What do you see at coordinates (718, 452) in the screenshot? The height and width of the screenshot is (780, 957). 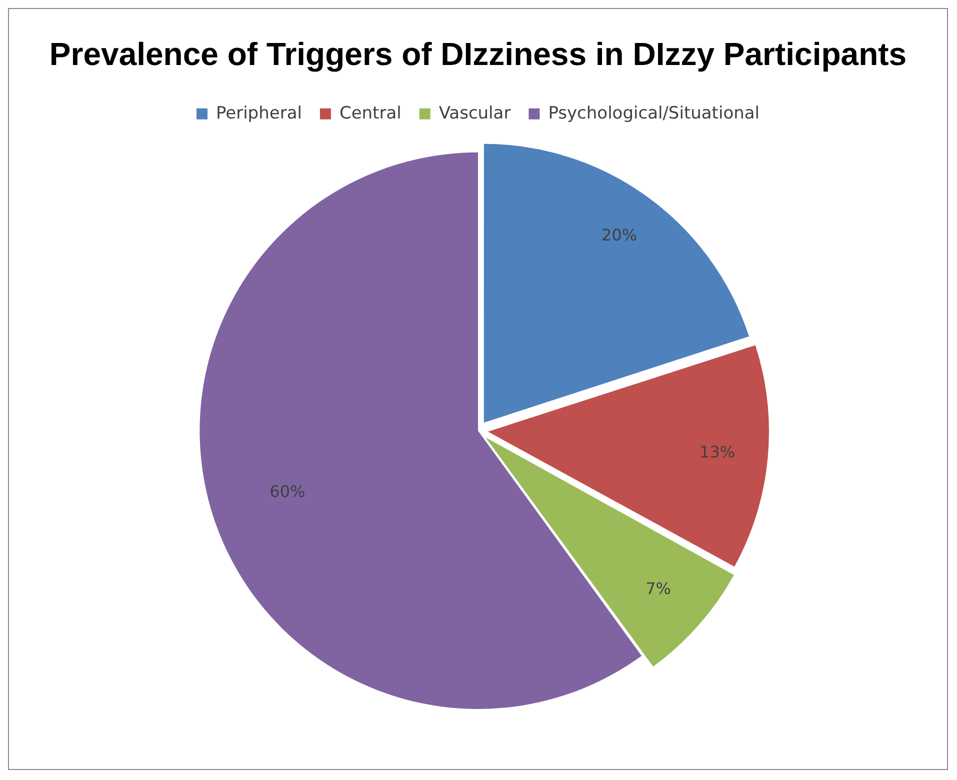 I see `data-label: 13%` at bounding box center [718, 452].